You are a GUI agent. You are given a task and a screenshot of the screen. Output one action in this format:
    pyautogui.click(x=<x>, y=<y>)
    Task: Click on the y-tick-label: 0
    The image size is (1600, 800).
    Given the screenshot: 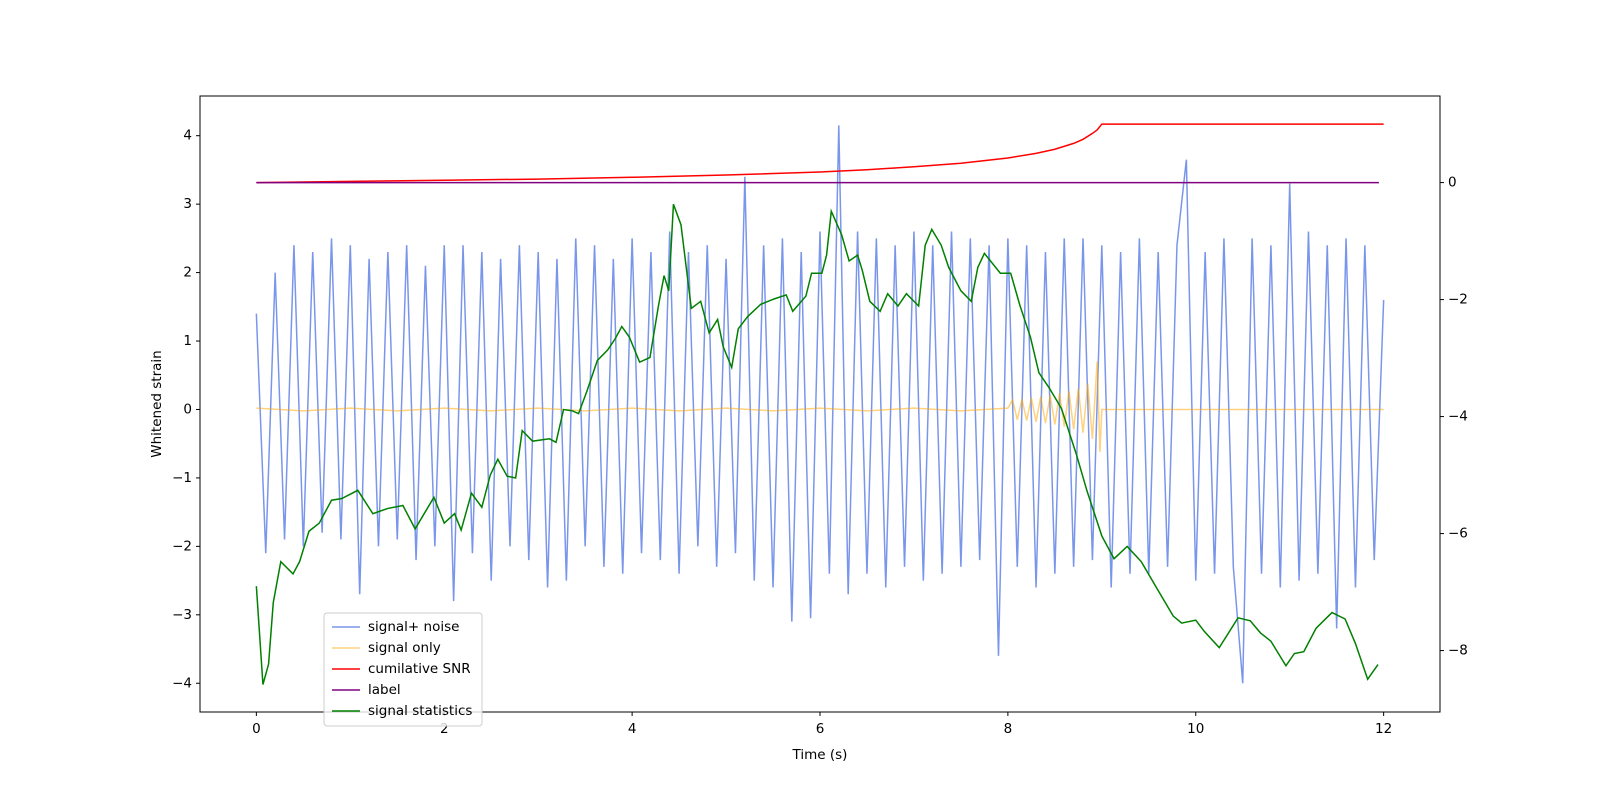 What is the action you would take?
    pyautogui.click(x=187, y=409)
    